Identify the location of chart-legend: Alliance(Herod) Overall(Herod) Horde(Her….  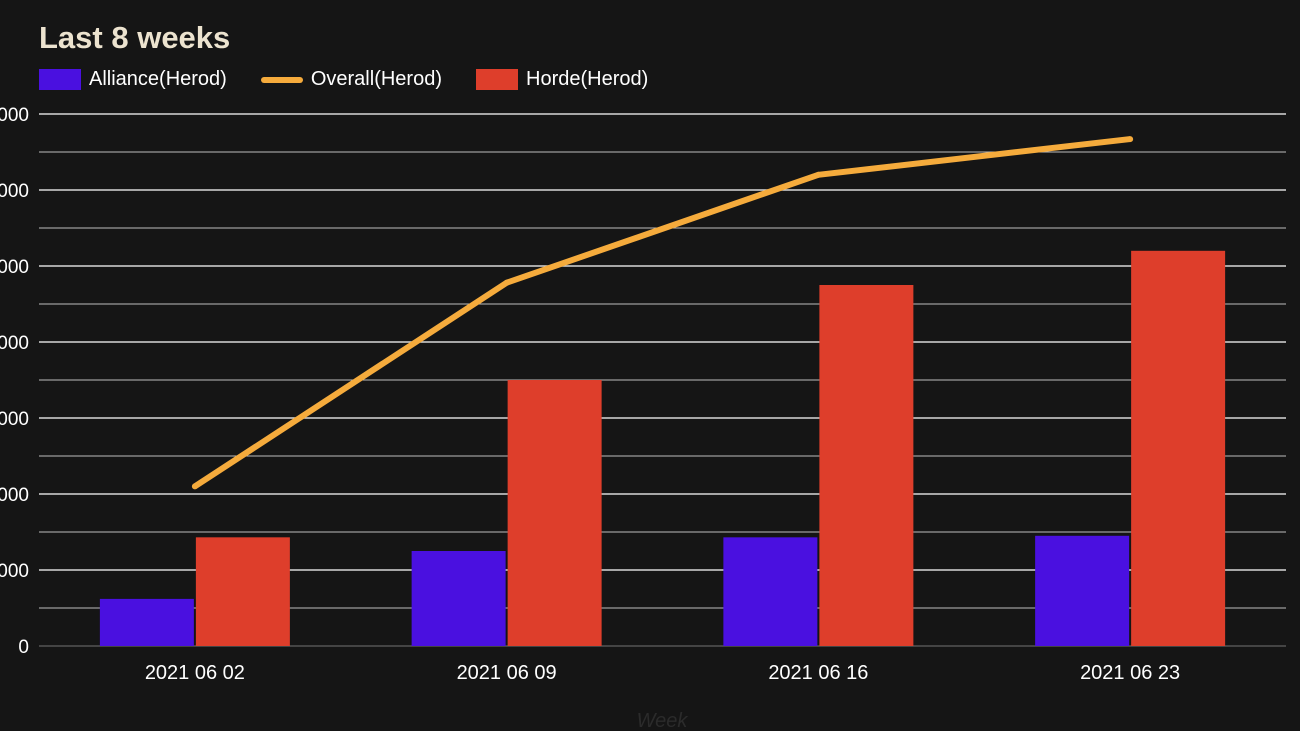
(360, 79).